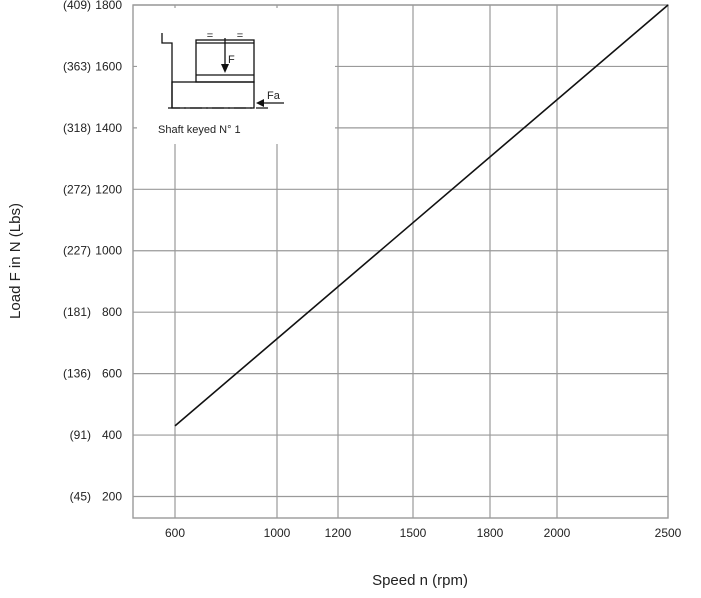 The width and height of the screenshot is (701, 598). Describe the element at coordinates (108, 128) in the screenshot. I see `y-tick-n-label: 1400` at that location.